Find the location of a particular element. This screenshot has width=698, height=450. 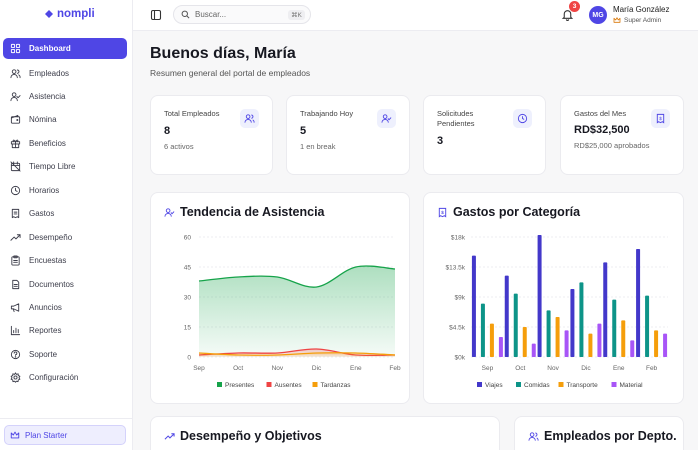

stat-value: 3 is located at coordinates (440, 141).